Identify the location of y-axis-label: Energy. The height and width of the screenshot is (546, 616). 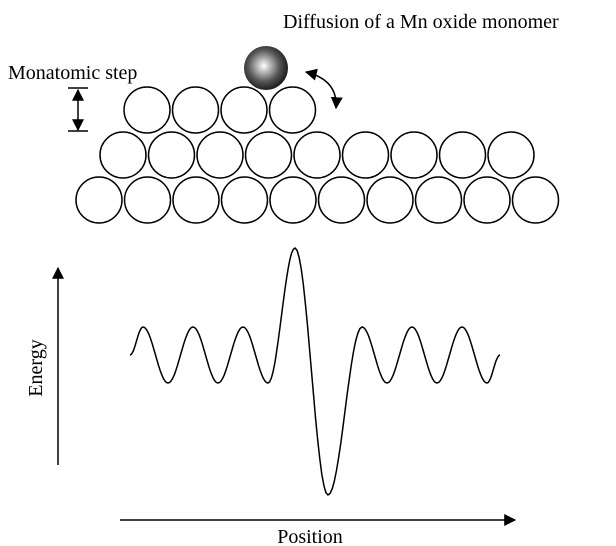
(36, 367).